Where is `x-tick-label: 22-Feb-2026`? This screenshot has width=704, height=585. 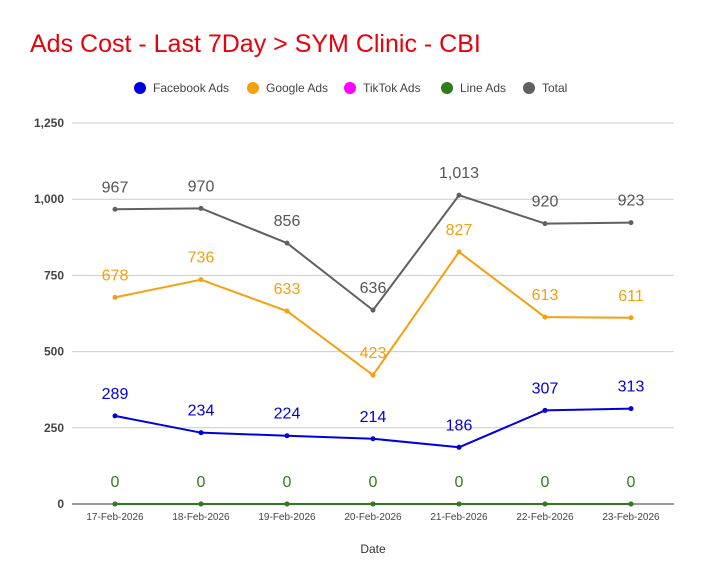 x-tick-label: 22-Feb-2026 is located at coordinates (545, 517).